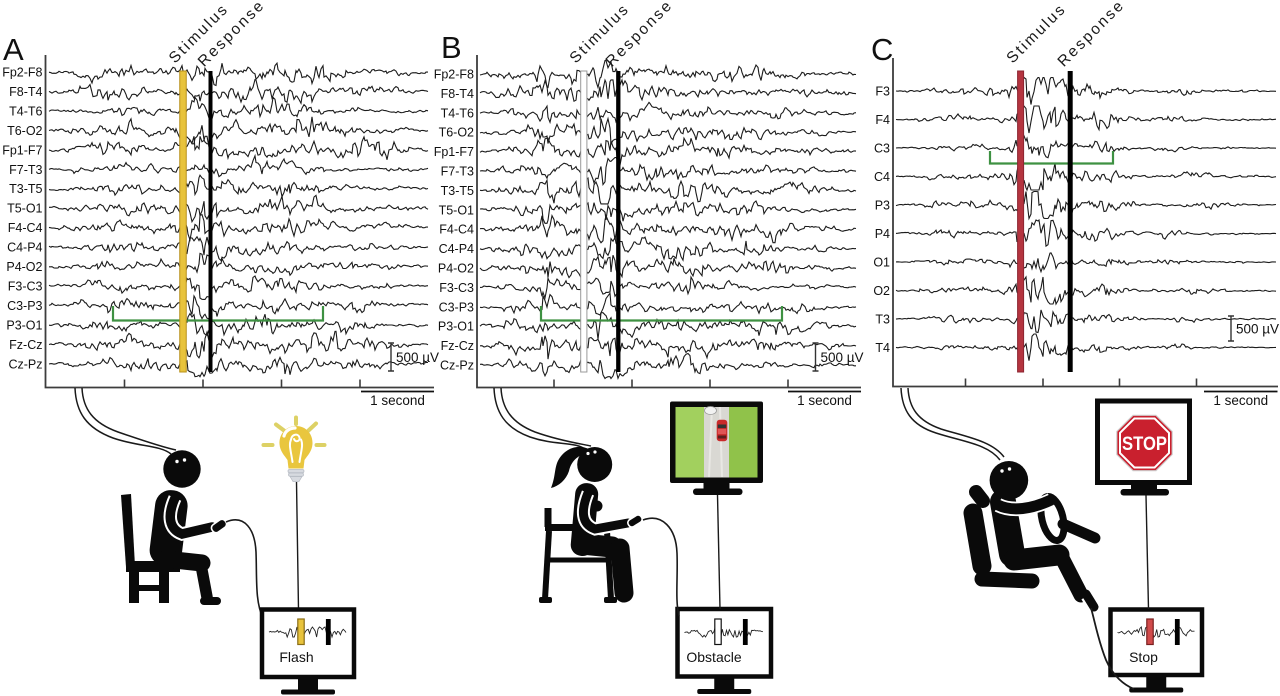 The image size is (1280, 696). What do you see at coordinates (1144, 444) in the screenshot?
I see `svg-text: STOP` at bounding box center [1144, 444].